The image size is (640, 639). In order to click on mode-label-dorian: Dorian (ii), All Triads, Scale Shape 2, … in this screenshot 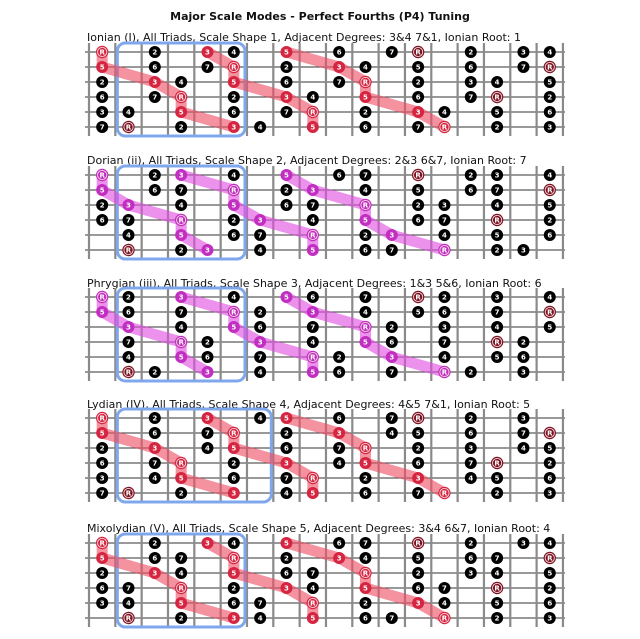, I will do `click(307, 160)`.